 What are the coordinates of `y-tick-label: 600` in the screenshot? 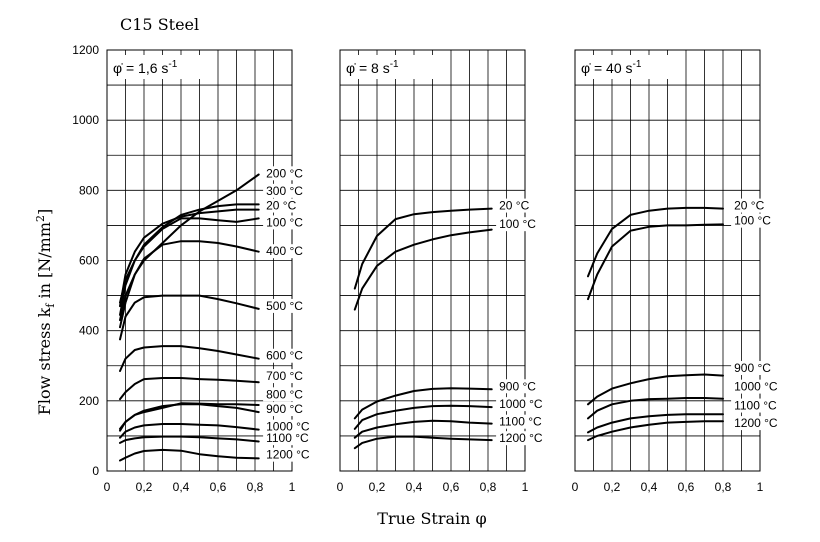 It's located at (89, 261).